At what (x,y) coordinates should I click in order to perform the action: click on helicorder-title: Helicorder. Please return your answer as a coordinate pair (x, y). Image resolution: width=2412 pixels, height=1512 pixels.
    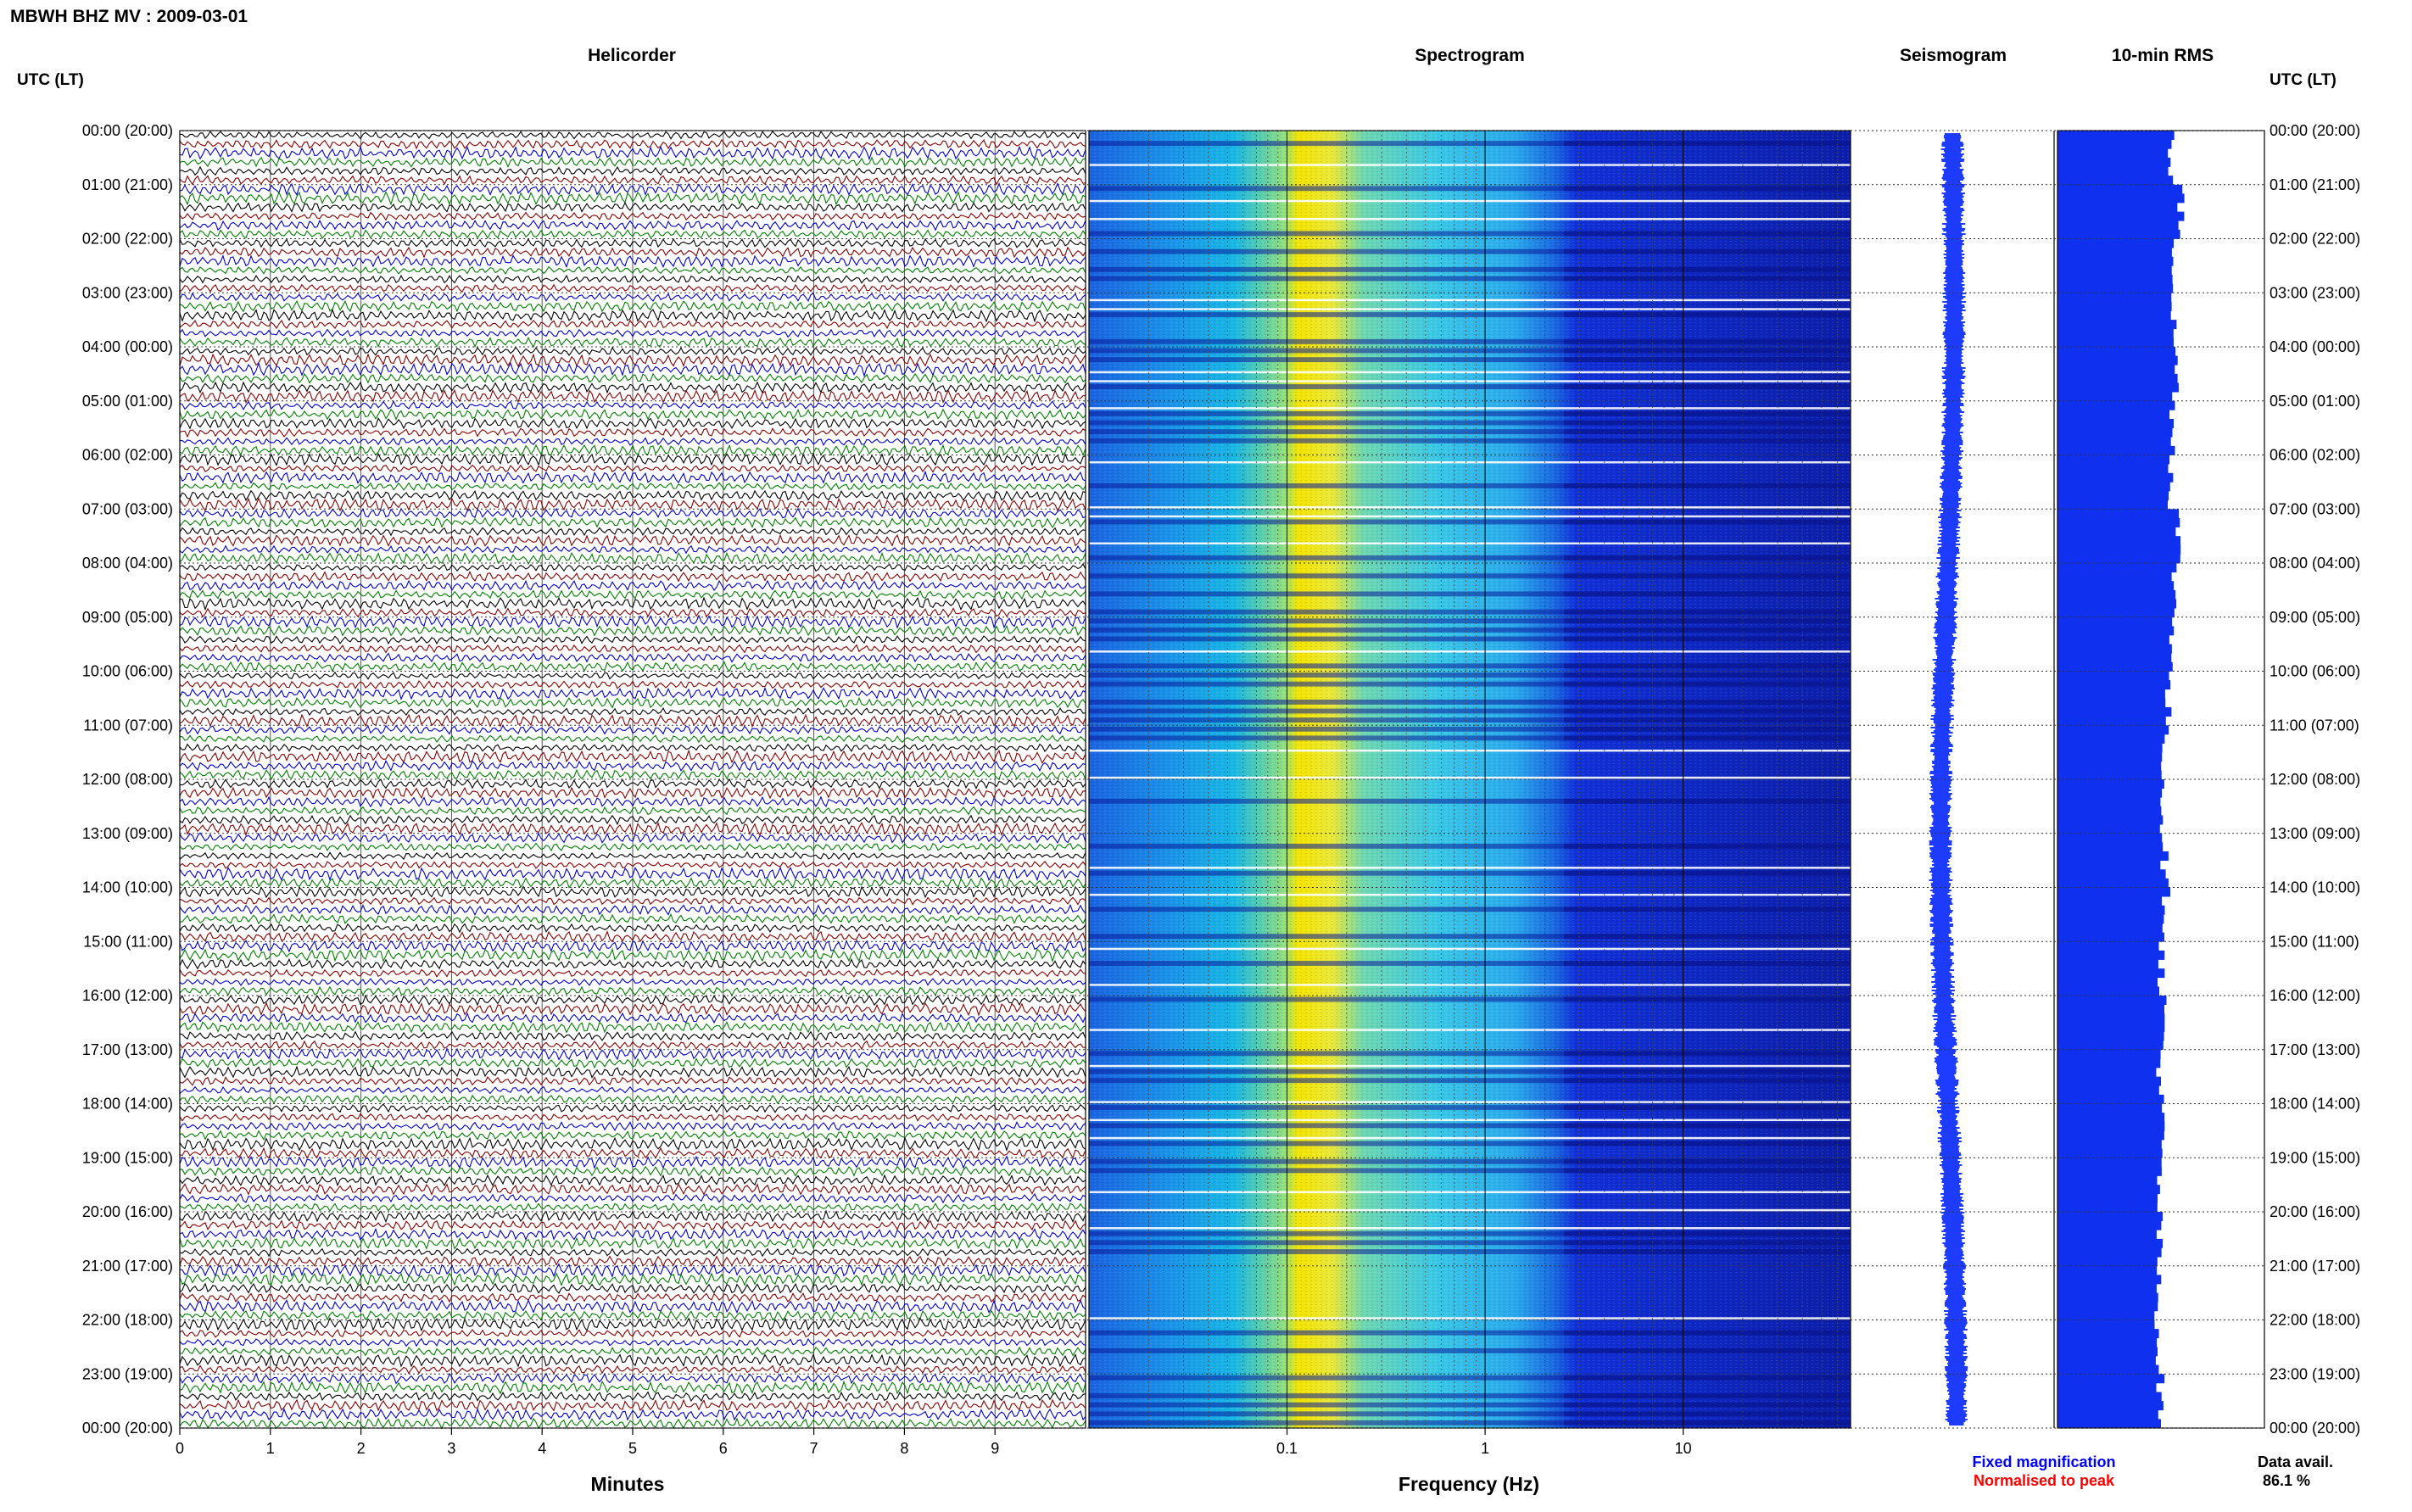
    Looking at the image, I should click on (632, 55).